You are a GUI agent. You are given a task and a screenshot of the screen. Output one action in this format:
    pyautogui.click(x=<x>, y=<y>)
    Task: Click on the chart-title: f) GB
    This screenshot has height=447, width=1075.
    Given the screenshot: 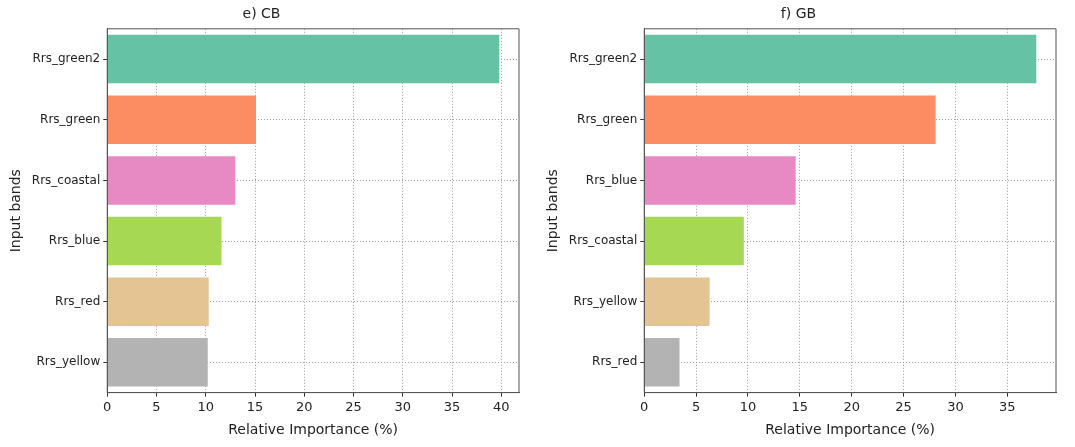 What is the action you would take?
    pyautogui.click(x=798, y=13)
    